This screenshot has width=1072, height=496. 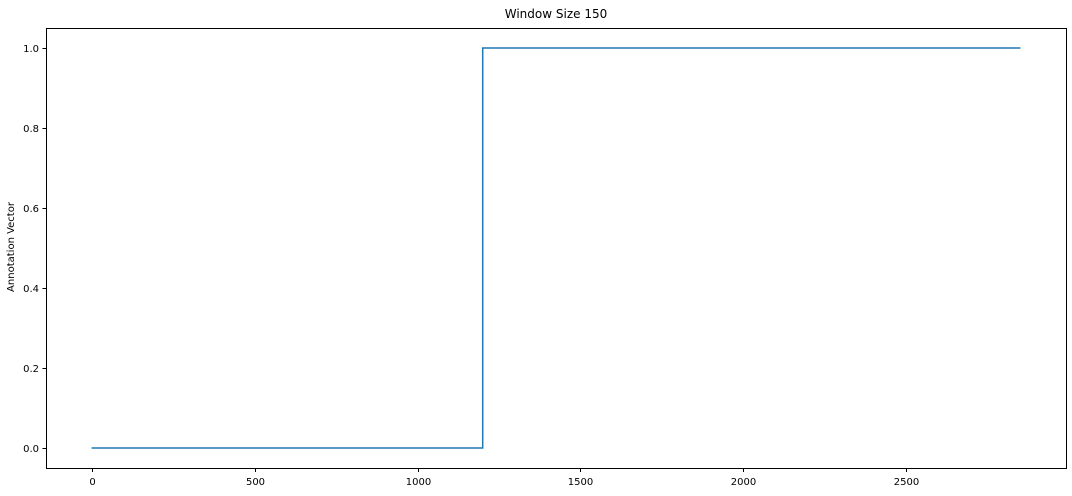 I want to click on y-tick-label: 1.0, so click(x=31, y=49).